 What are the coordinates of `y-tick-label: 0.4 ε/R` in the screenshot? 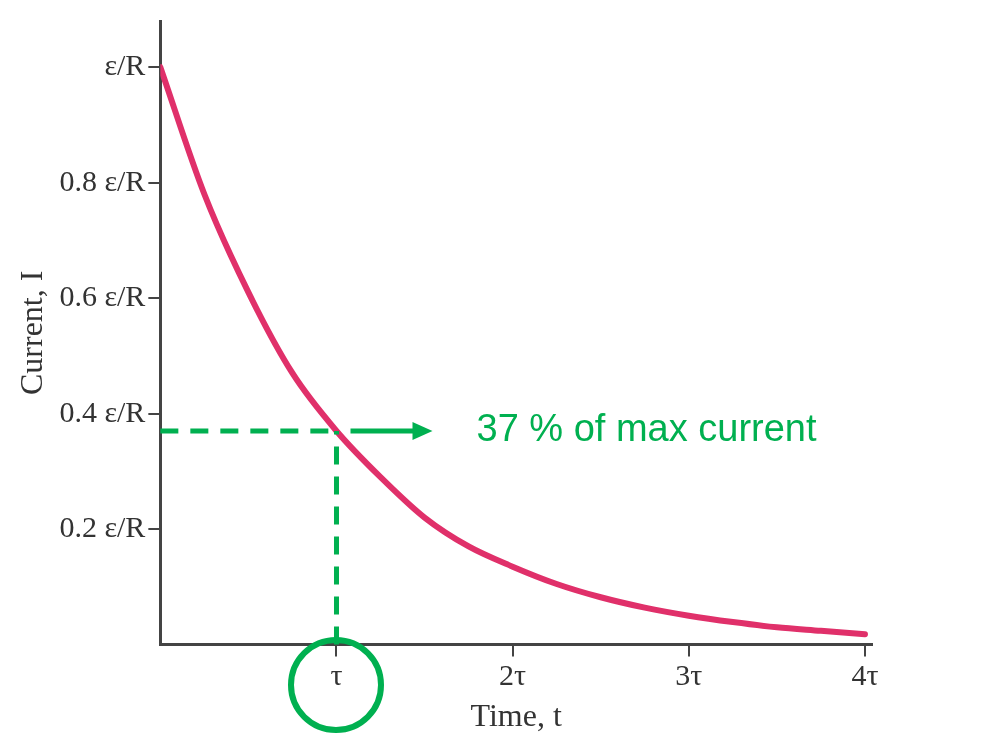 It's located at (102, 411).